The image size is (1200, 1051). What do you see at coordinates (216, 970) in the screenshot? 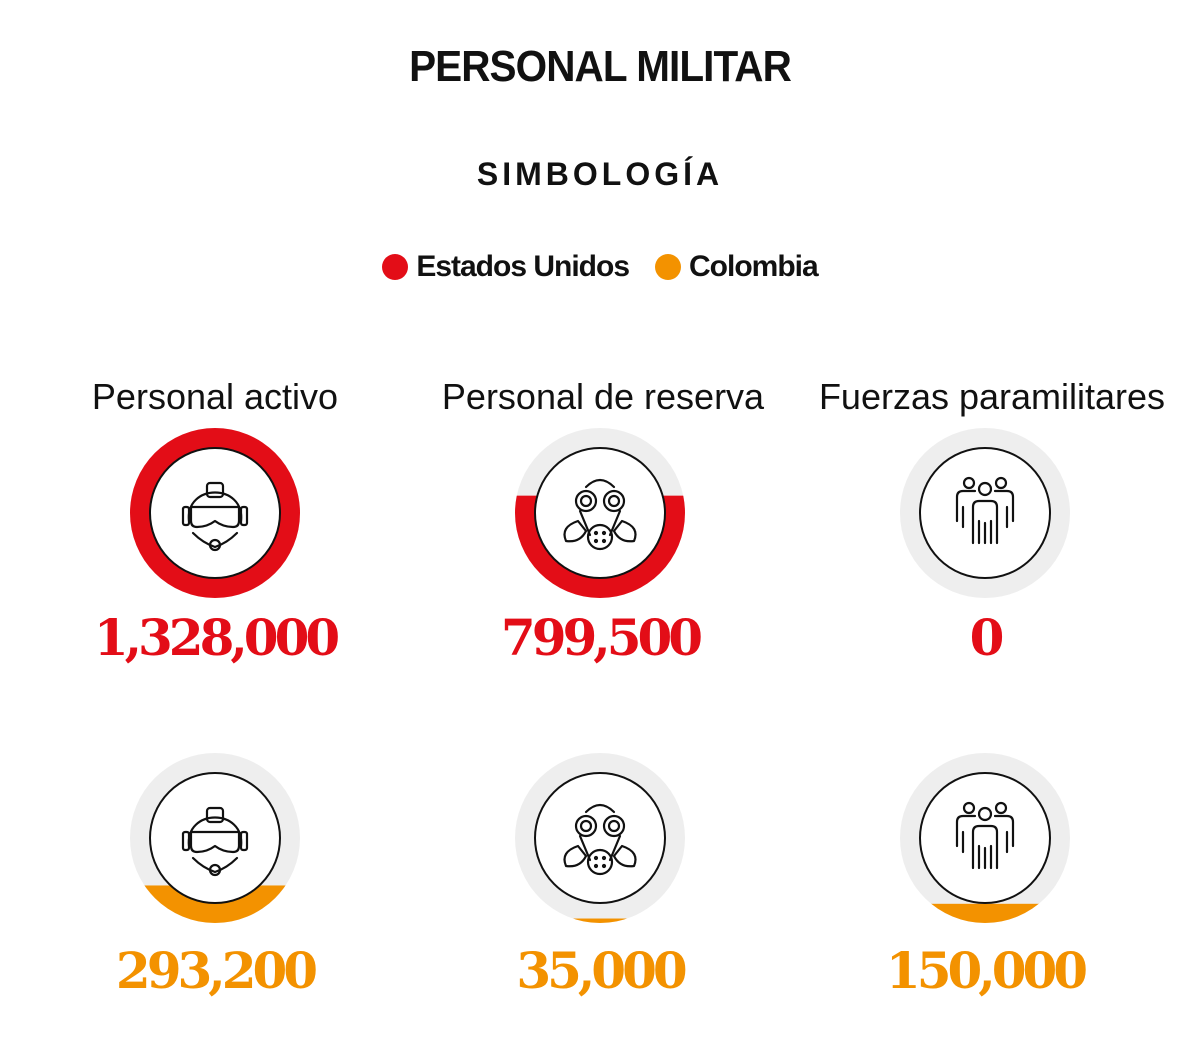
I see `value-label: 293,200` at bounding box center [216, 970].